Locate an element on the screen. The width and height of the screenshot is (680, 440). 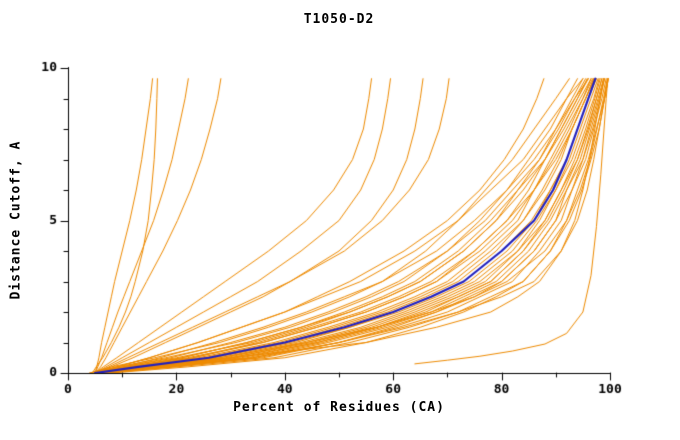
y-axis-label: Distance Cutoff, A is located at coordinates (16, 220).